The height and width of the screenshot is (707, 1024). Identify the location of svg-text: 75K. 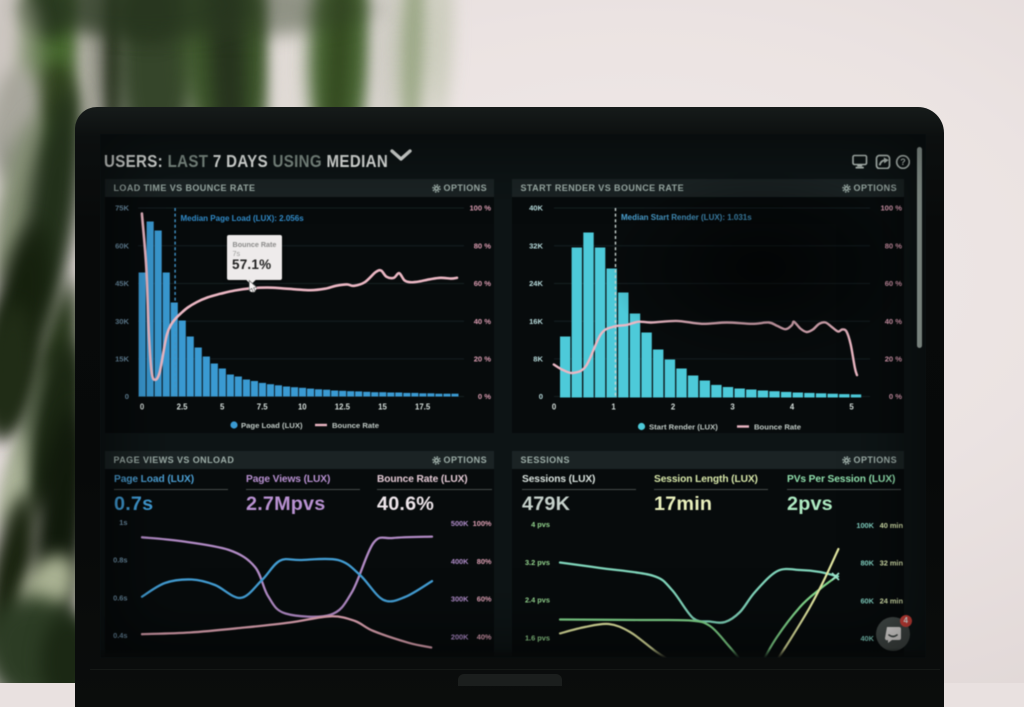
(122, 207).